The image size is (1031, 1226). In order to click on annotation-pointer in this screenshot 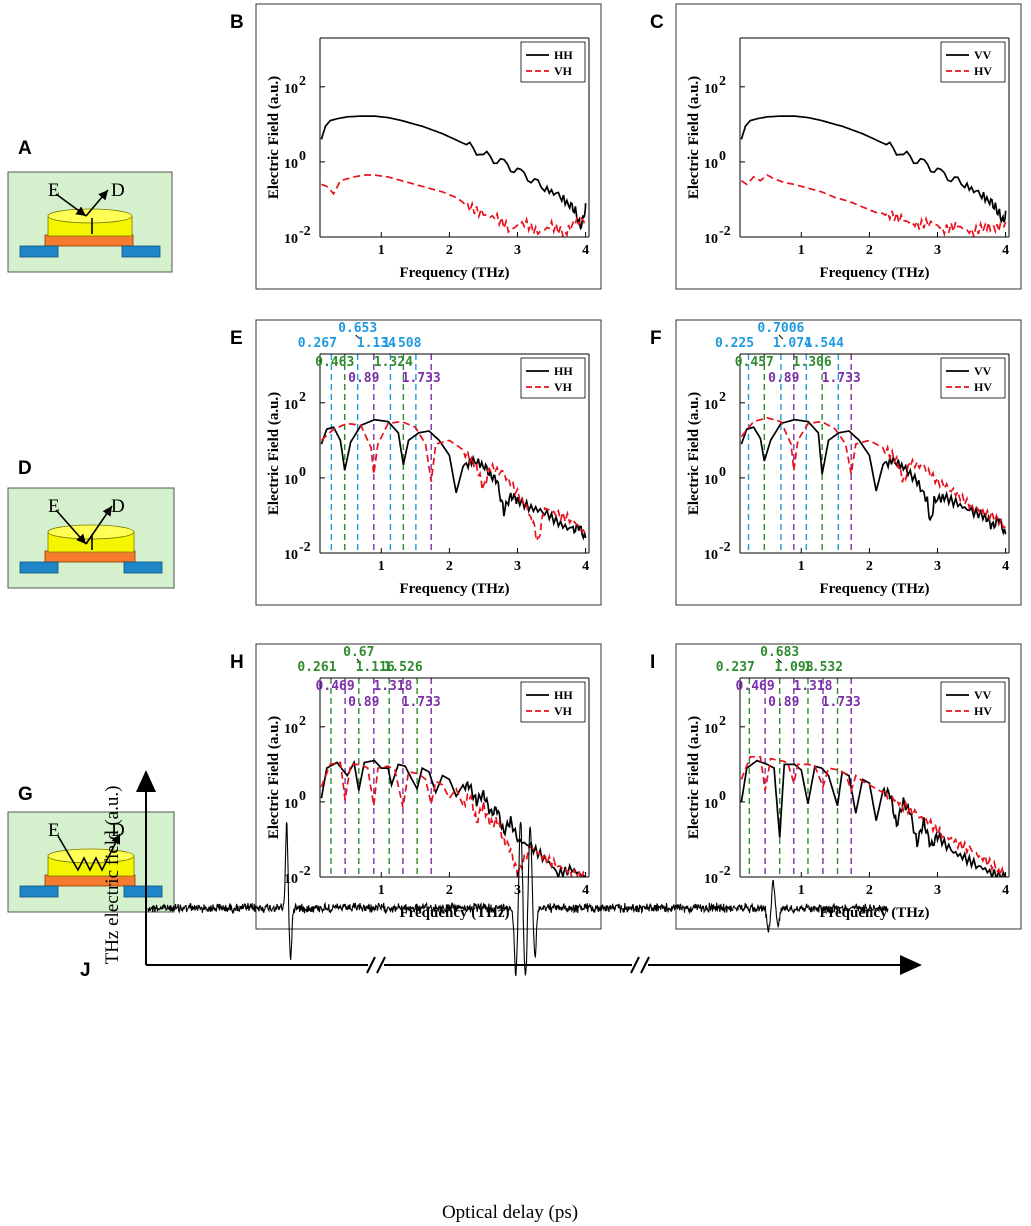, I will do `click(781, 337)`.